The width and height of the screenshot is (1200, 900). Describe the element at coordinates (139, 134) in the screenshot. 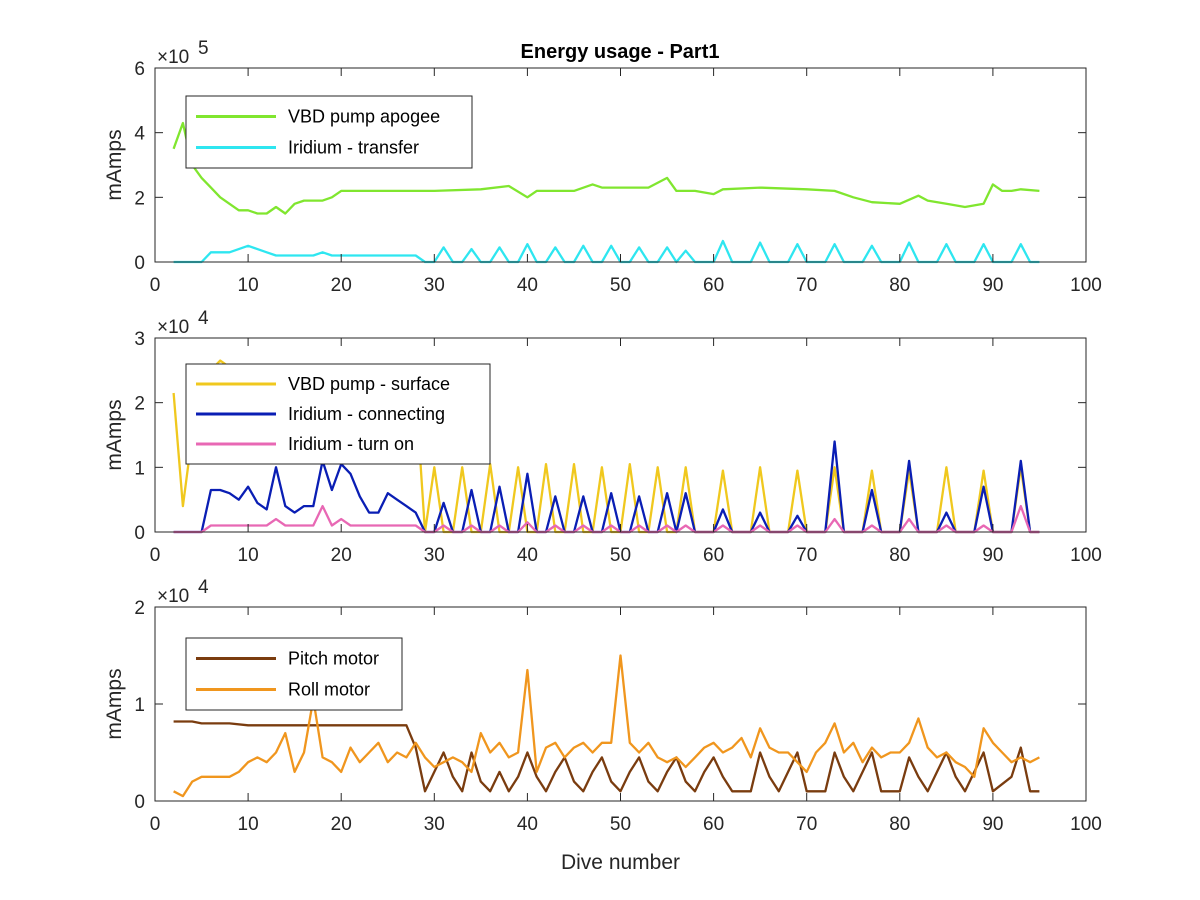

I see `y-tick-label: 4` at that location.